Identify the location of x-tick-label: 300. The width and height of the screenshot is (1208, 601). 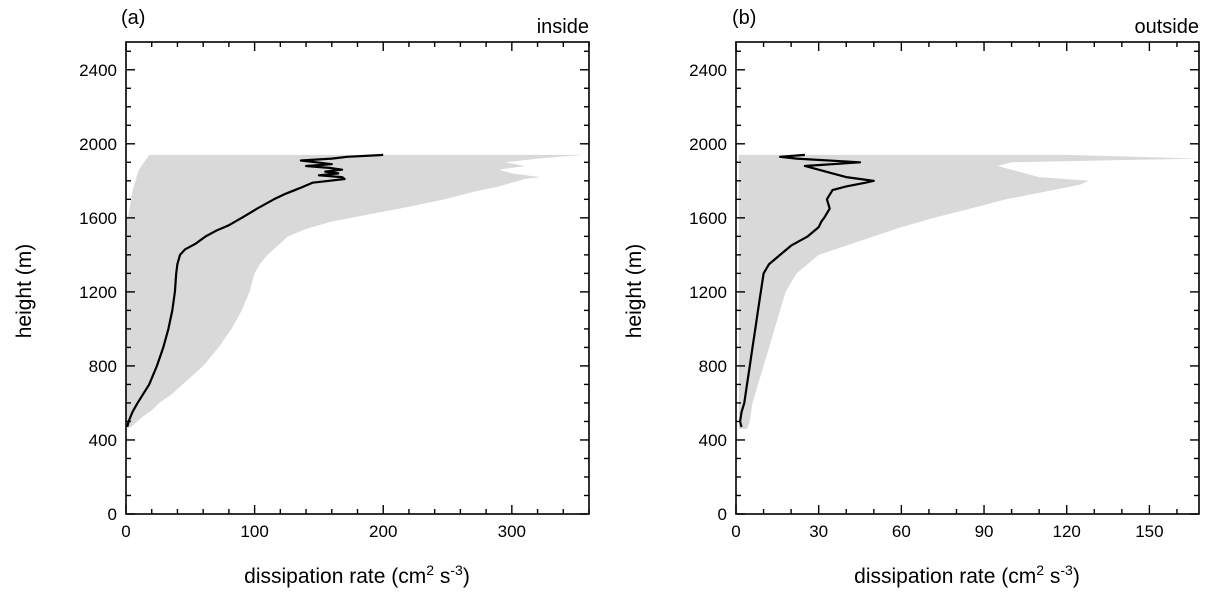
(512, 531).